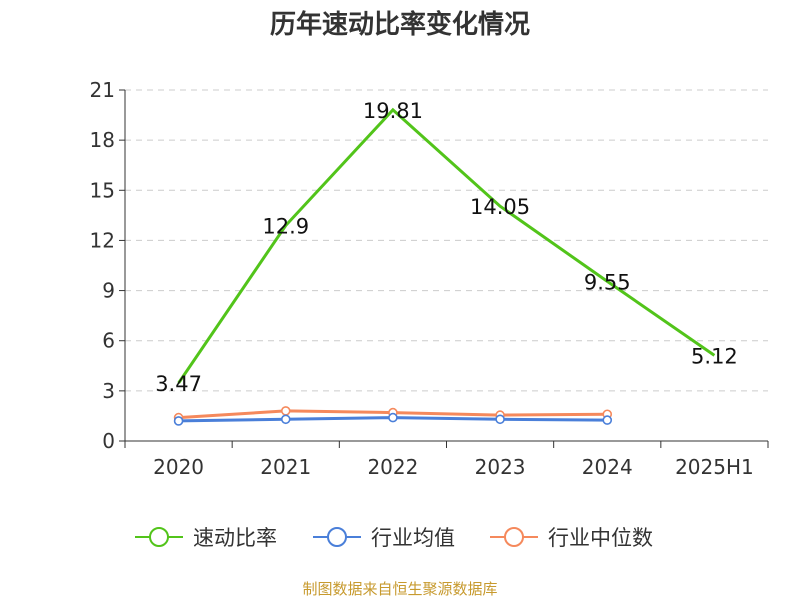 The image size is (800, 600). What do you see at coordinates (393, 111) in the screenshot?
I see `data-label: 19.81` at bounding box center [393, 111].